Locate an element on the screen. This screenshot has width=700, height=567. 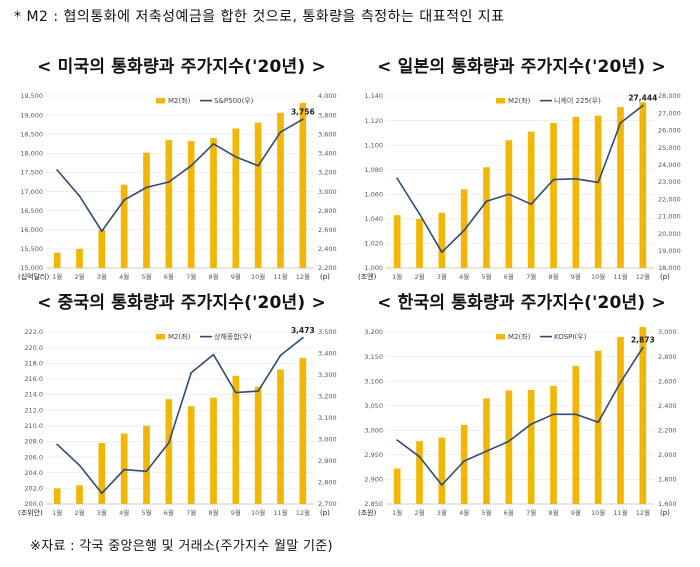
china-left-tick: 216.0 is located at coordinates (33, 379).